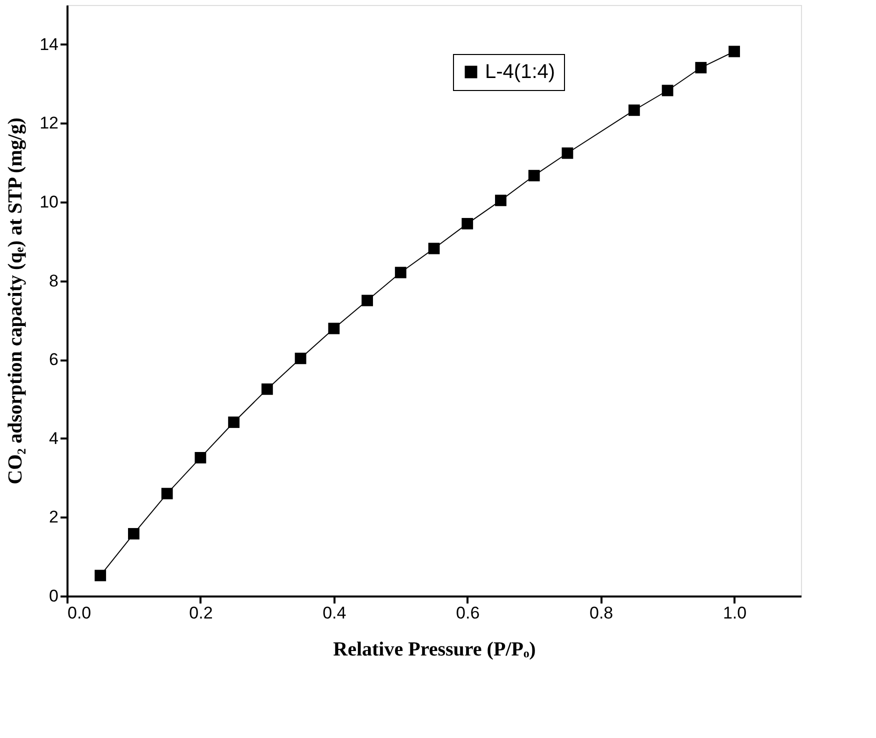 Image resolution: width=876 pixels, height=738 pixels. I want to click on x-axis-title: Relative Pressure (P/Pₒ), so click(434, 649).